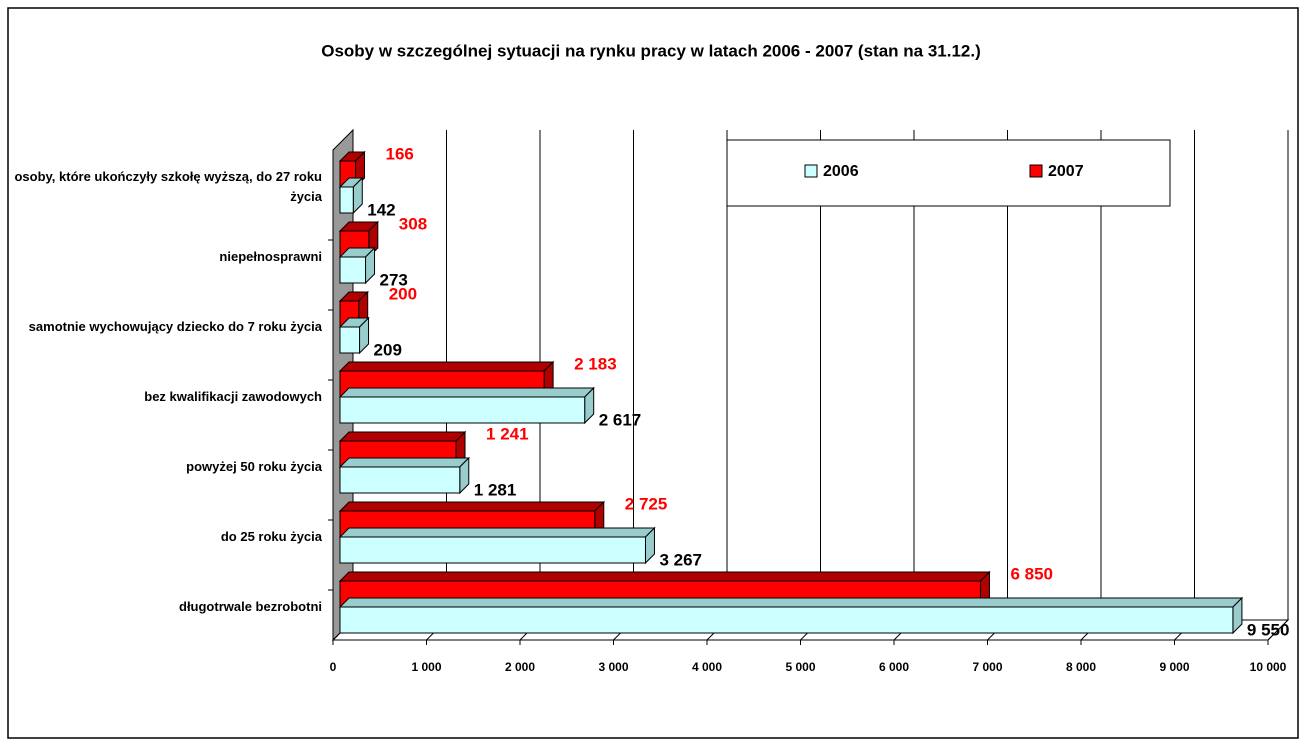 Image resolution: width=1303 pixels, height=744 pixels. What do you see at coordinates (987, 667) in the screenshot?
I see `x-tick-label: 7 000` at bounding box center [987, 667].